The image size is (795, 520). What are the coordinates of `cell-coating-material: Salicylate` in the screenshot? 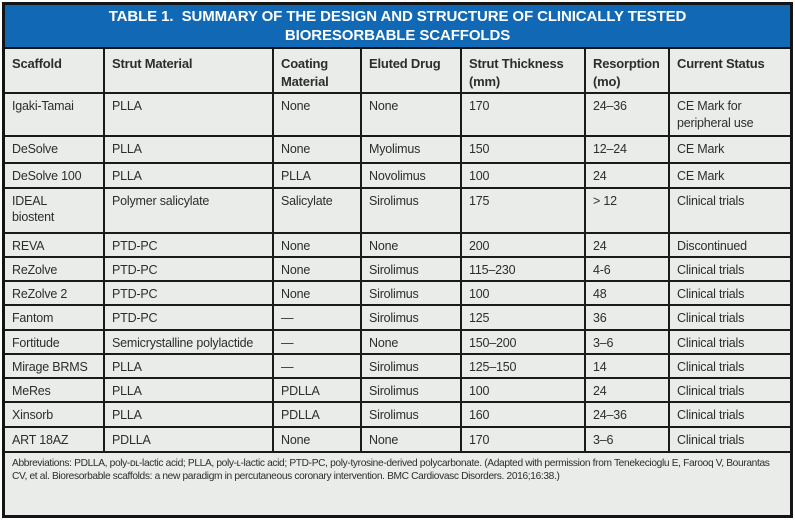 It's located at (317, 210).